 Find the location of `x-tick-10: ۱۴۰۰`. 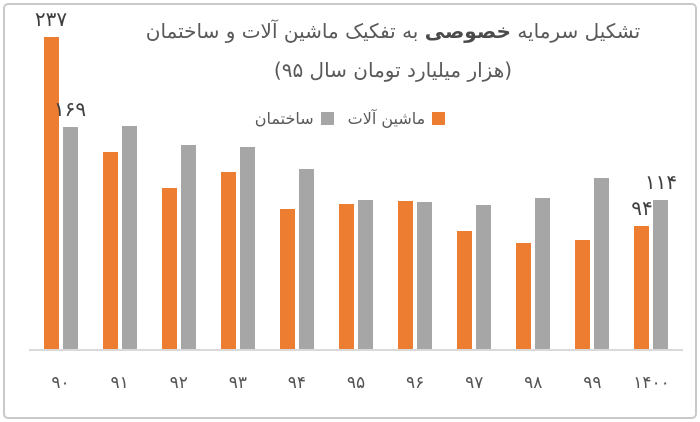

x-tick-10: ۱۴۰۰ is located at coordinates (651, 383).